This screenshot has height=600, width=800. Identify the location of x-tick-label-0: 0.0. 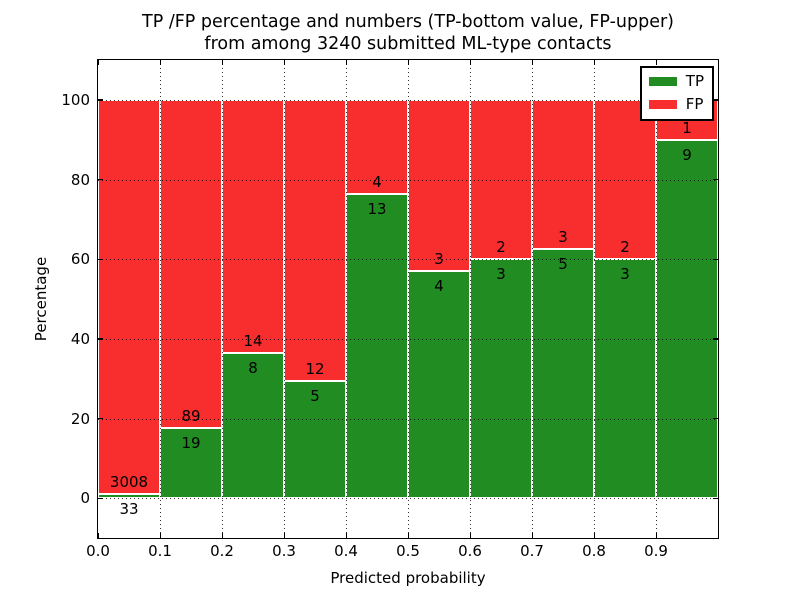
(98, 551).